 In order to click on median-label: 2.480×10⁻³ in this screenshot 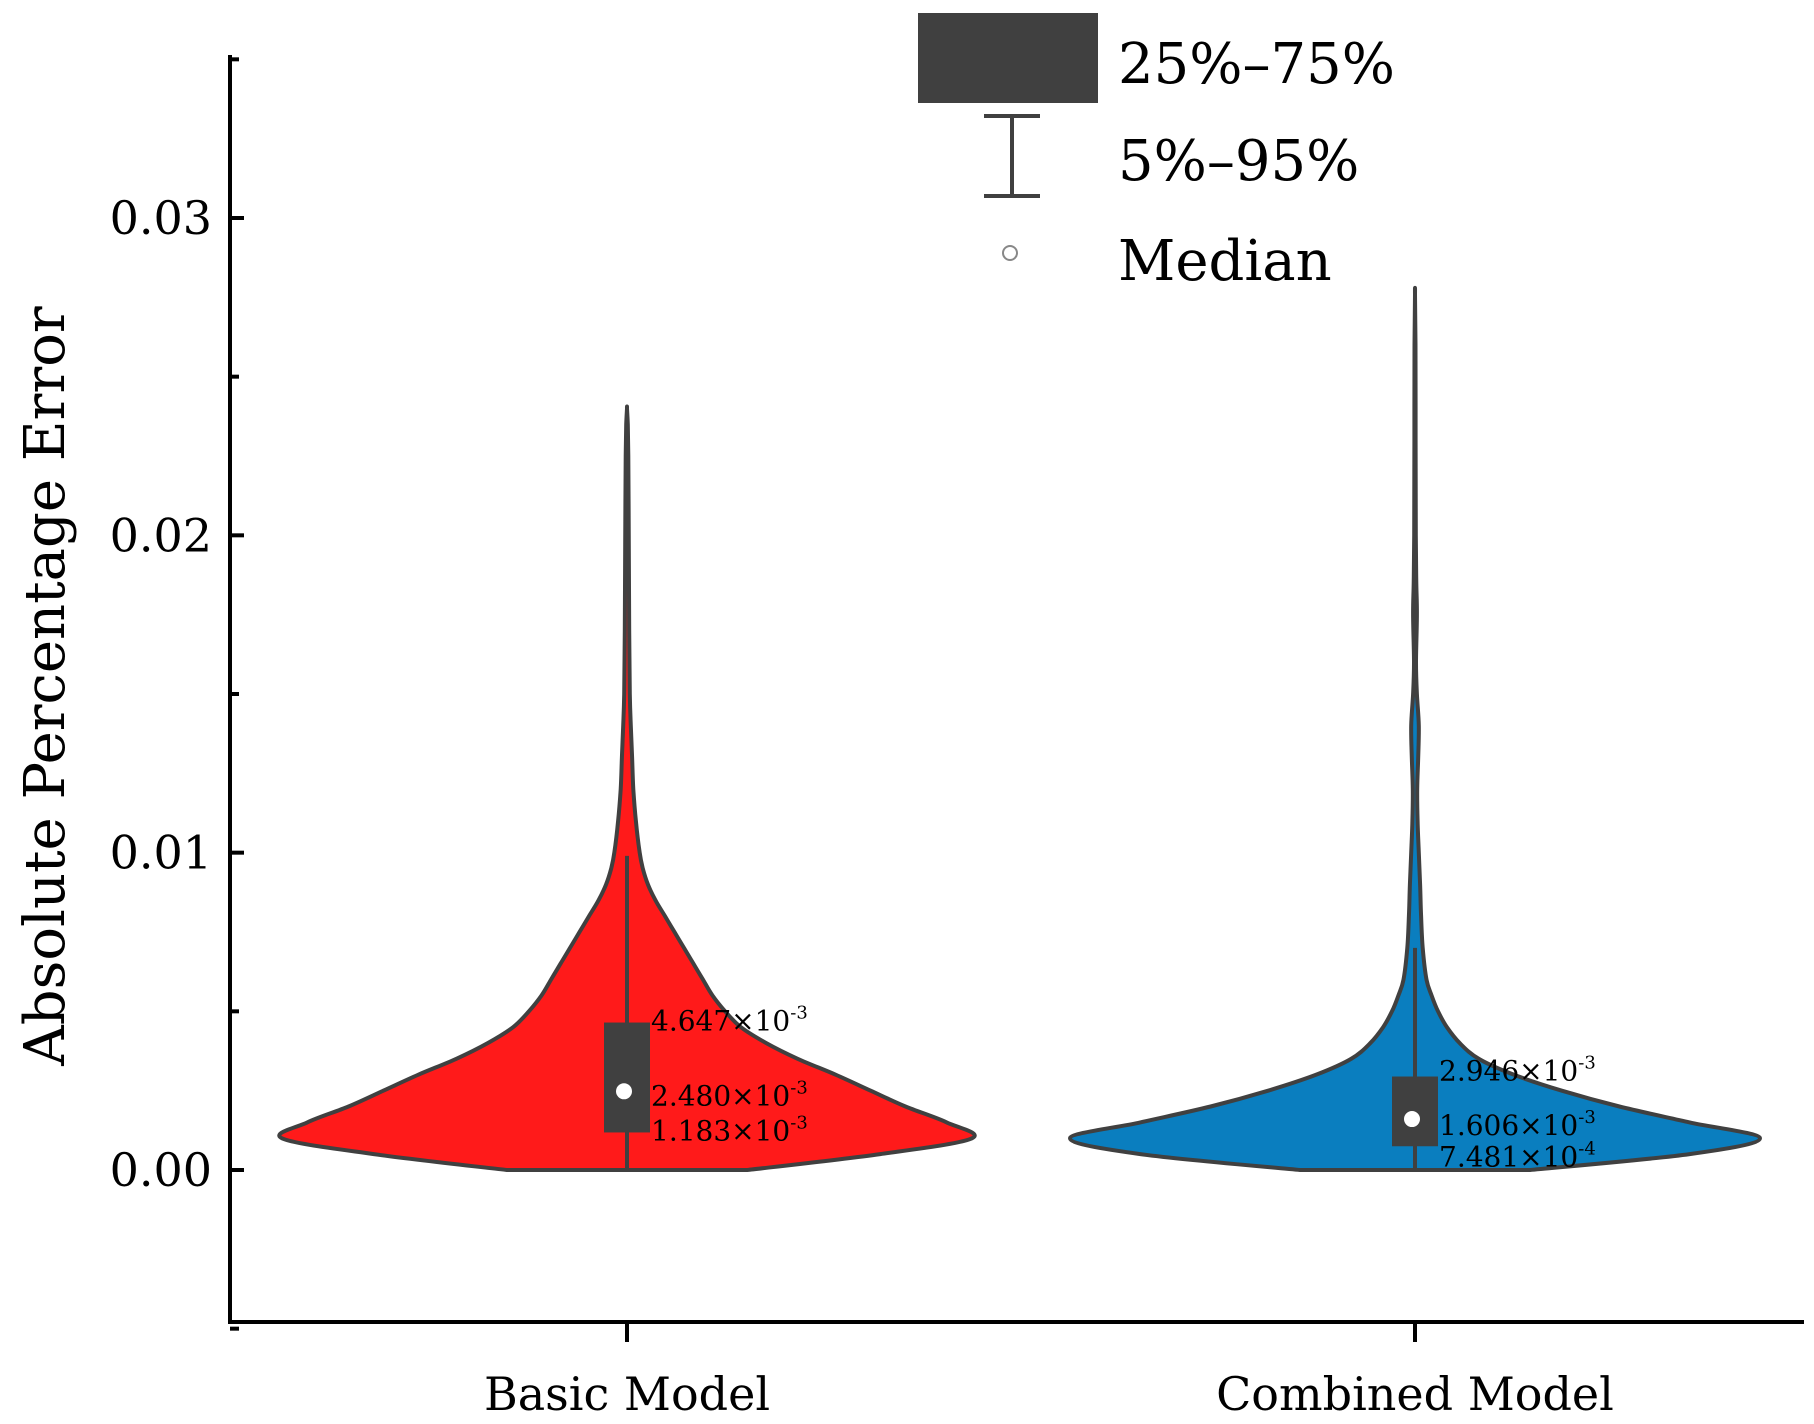, I will do `click(729, 1094)`.